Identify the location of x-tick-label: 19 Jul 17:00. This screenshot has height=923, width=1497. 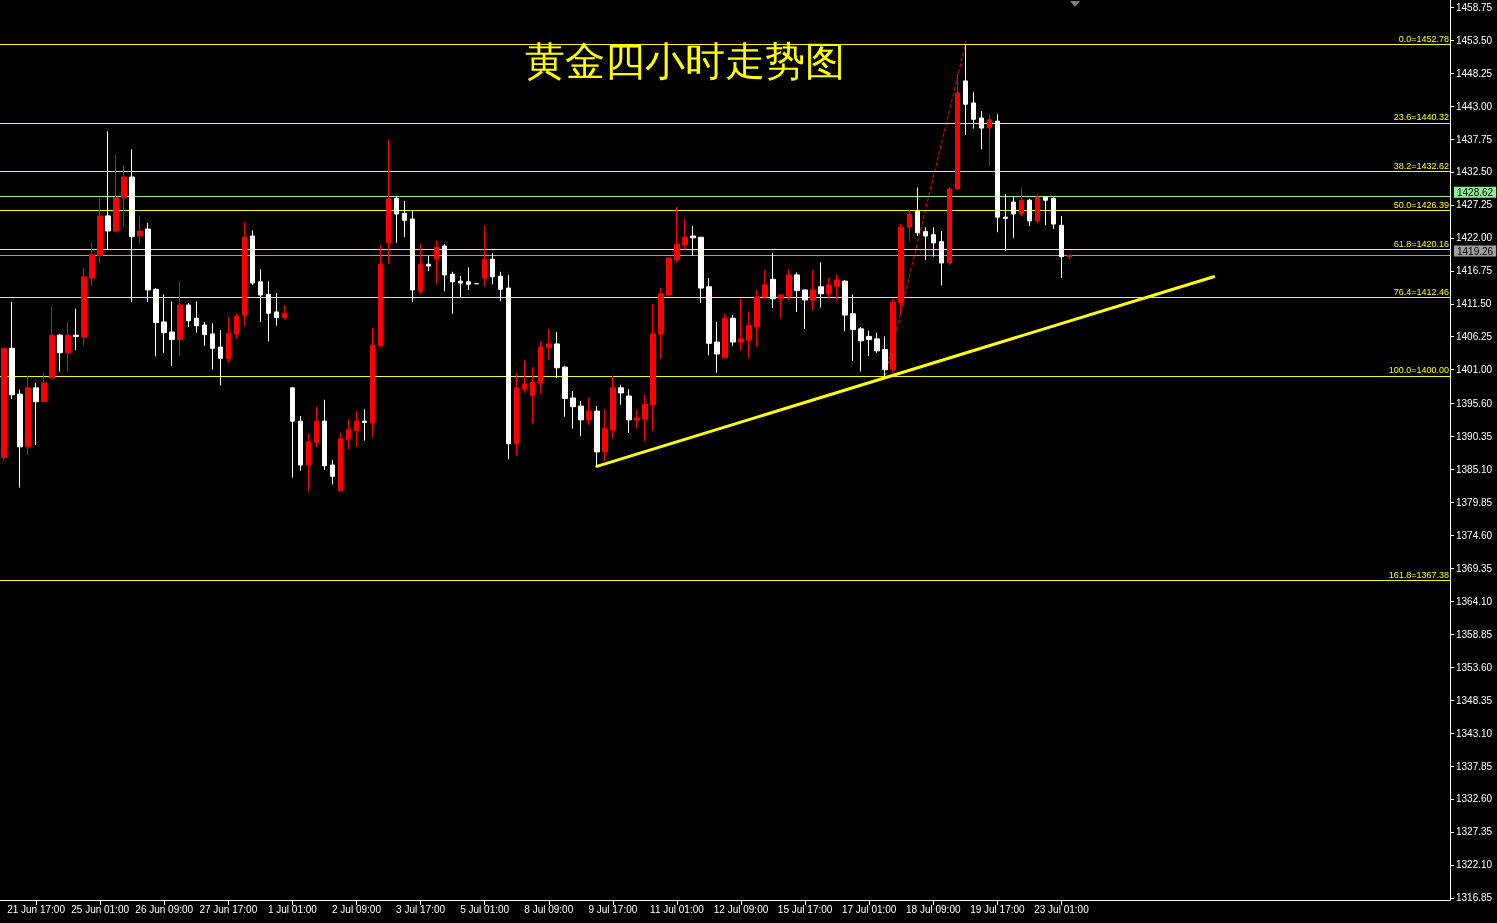
(998, 909).